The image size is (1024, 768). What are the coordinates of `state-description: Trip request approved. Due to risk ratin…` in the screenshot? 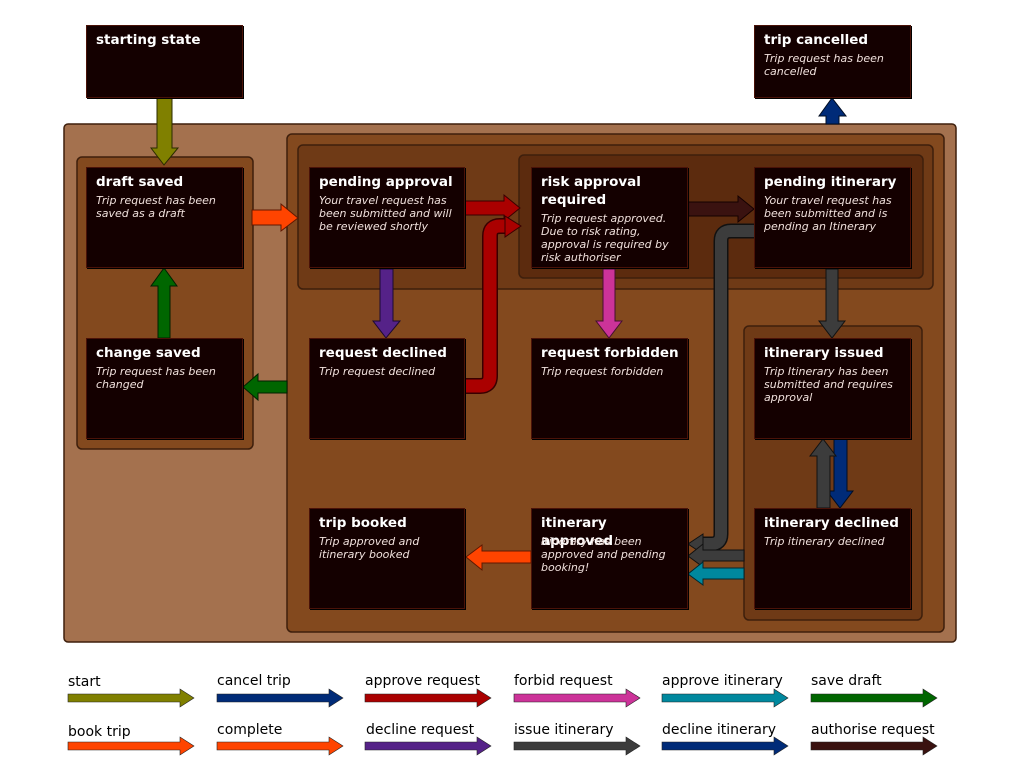 It's located at (605, 238).